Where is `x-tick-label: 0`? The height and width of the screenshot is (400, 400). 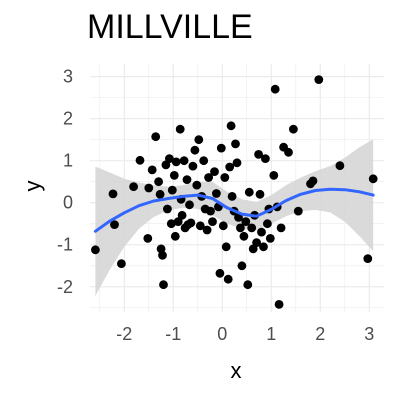 x-tick-label: 0 is located at coordinates (222, 334).